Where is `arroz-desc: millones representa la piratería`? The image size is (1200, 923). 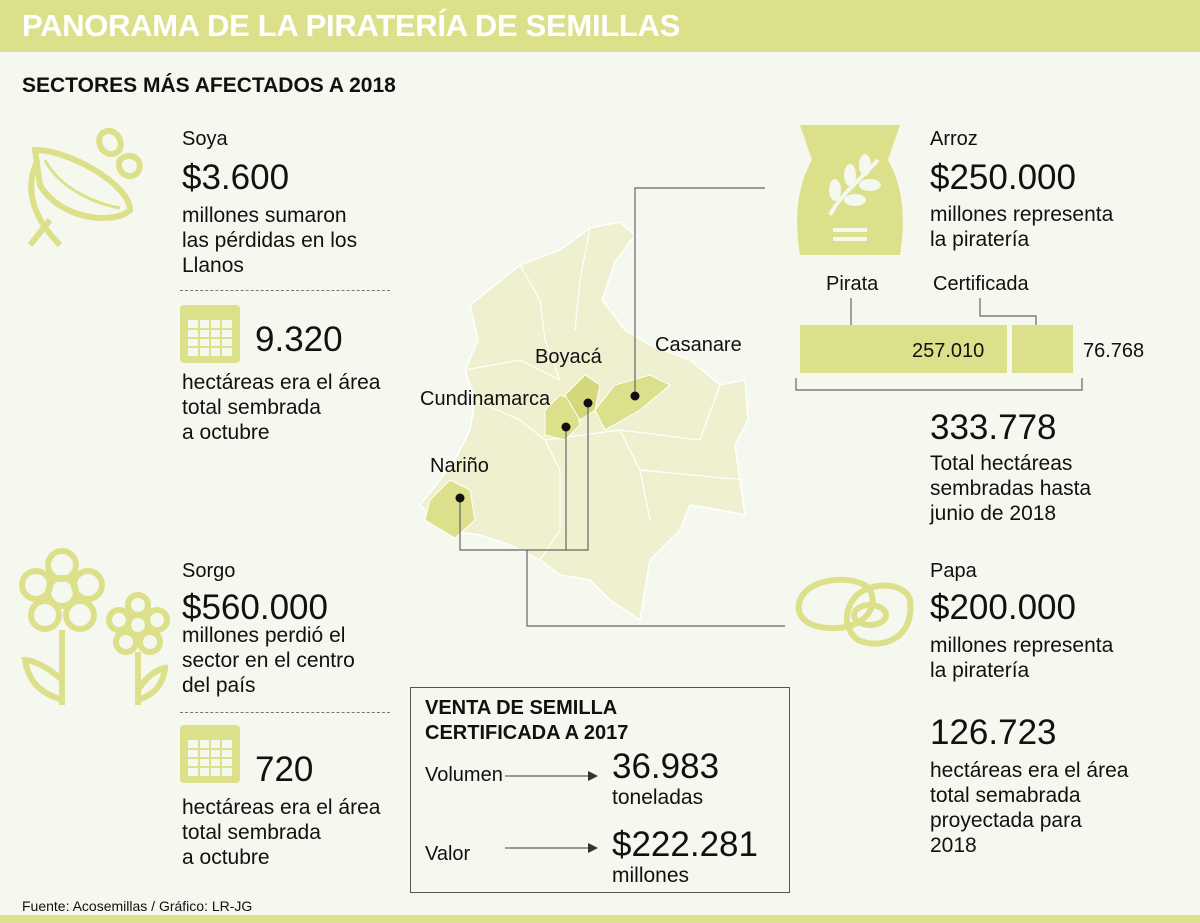 arroz-desc: millones representa la piratería is located at coordinates (1022, 227).